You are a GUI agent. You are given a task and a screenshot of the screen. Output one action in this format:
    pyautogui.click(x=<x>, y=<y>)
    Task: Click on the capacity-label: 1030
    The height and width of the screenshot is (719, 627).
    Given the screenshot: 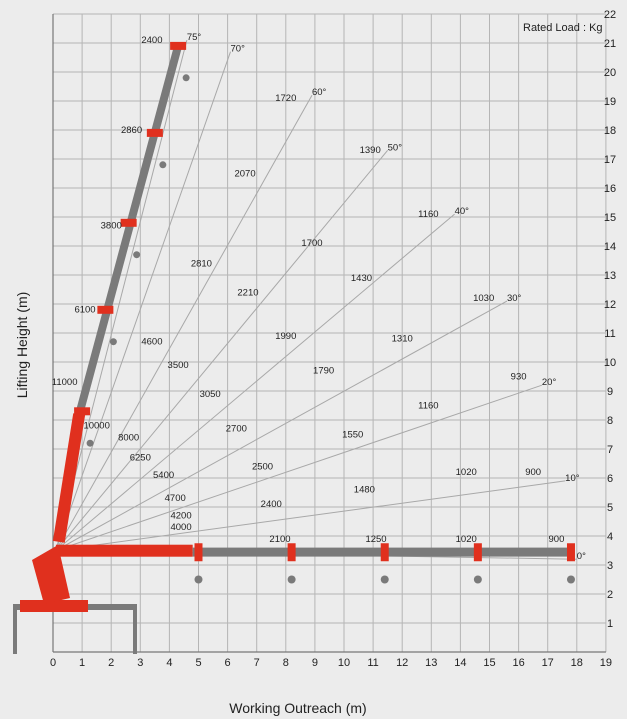 What is the action you would take?
    pyautogui.click(x=483, y=298)
    